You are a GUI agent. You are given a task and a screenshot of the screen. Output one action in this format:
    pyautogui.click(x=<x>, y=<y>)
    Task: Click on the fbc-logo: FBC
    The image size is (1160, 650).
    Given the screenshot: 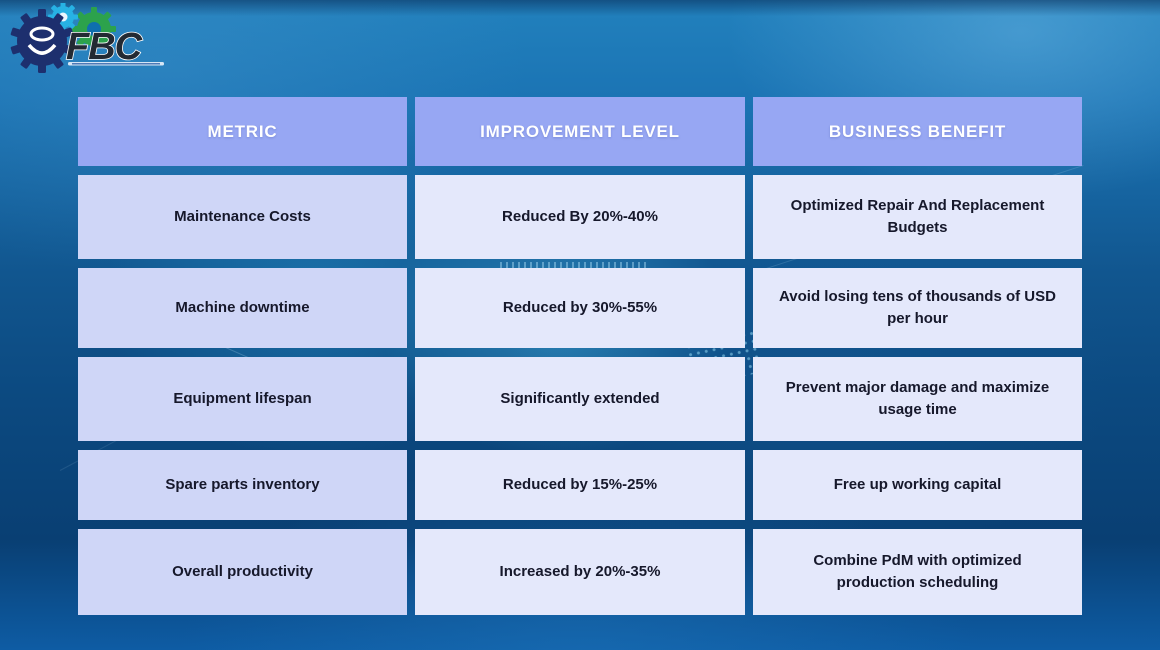 What is the action you would take?
    pyautogui.click(x=165, y=38)
    